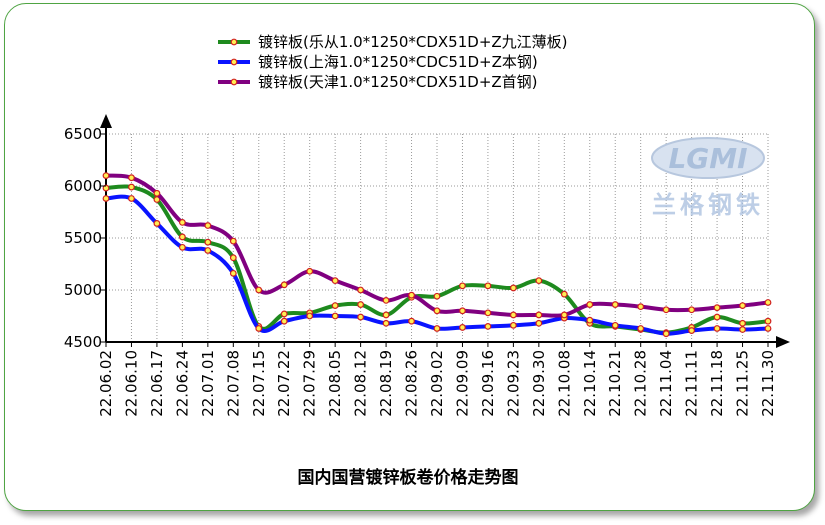 The height and width of the screenshot is (525, 825). Describe the element at coordinates (615, 383) in the screenshot. I see `x-tick-label: 22.10.21` at that location.